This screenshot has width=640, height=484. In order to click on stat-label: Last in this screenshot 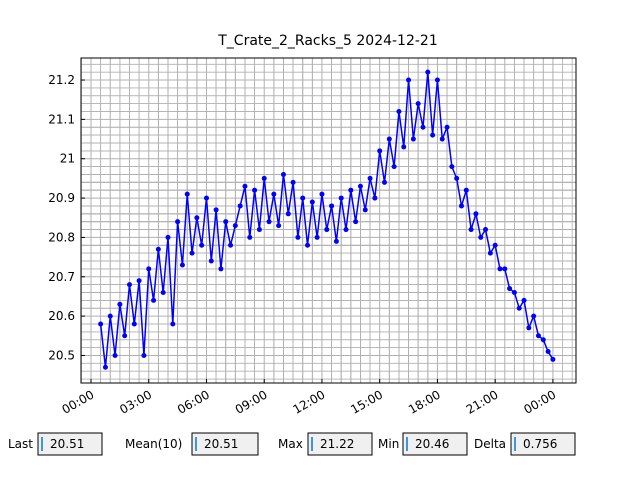, I will do `click(20, 444)`.